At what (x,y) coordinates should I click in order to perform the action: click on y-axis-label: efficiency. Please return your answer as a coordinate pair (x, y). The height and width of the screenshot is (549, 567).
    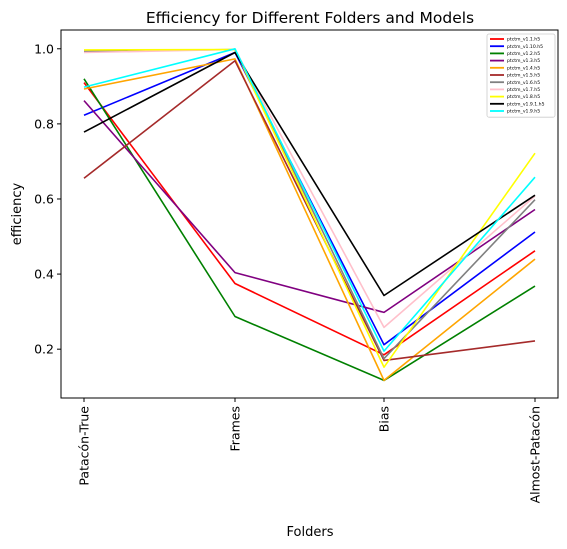
    Looking at the image, I should click on (17, 213).